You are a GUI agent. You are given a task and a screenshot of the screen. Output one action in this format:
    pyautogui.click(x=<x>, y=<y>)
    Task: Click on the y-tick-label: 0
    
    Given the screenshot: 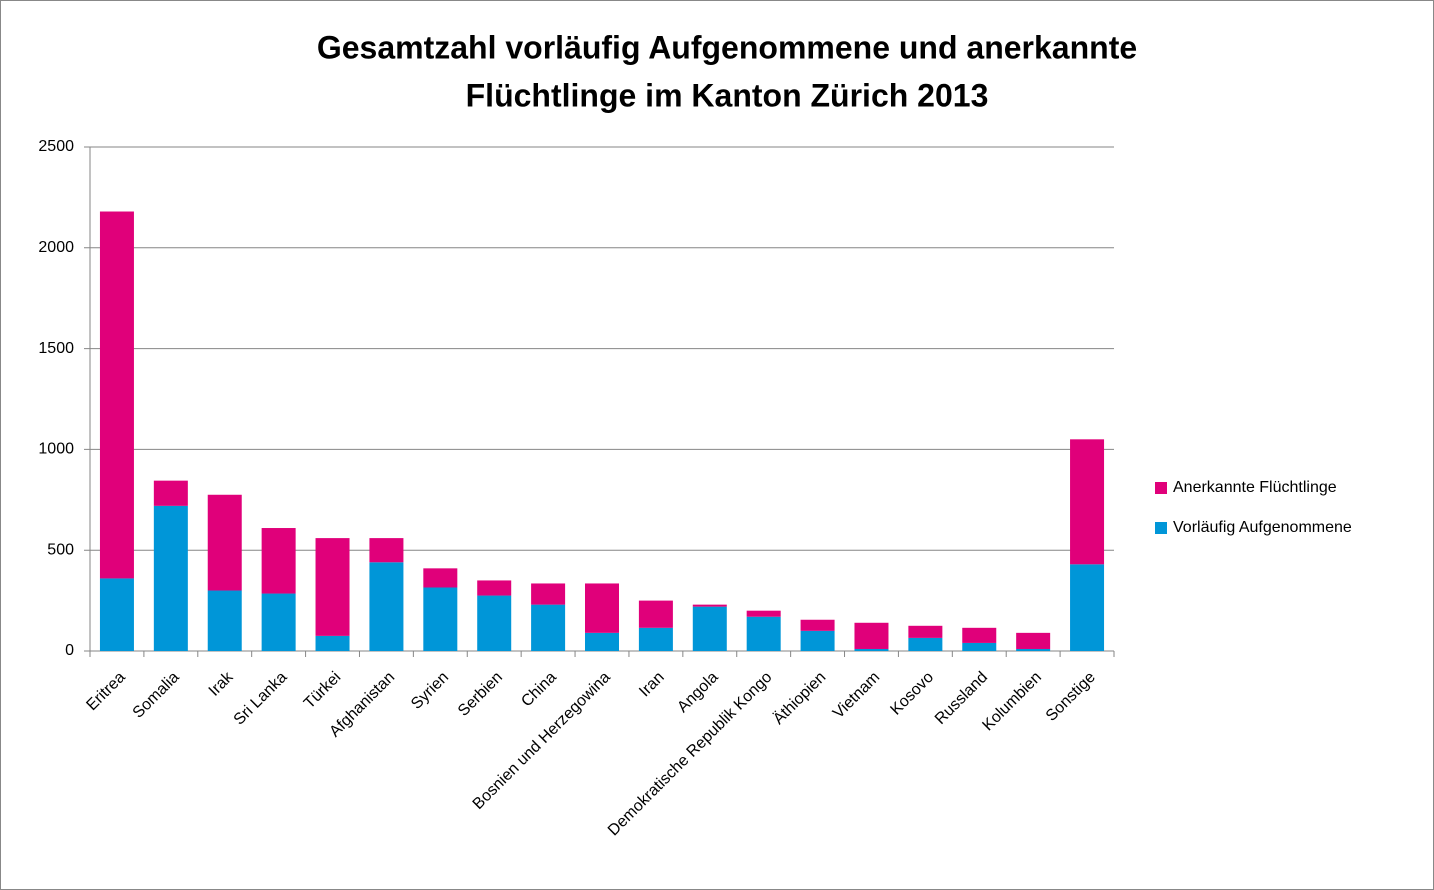 What is the action you would take?
    pyautogui.click(x=69, y=650)
    